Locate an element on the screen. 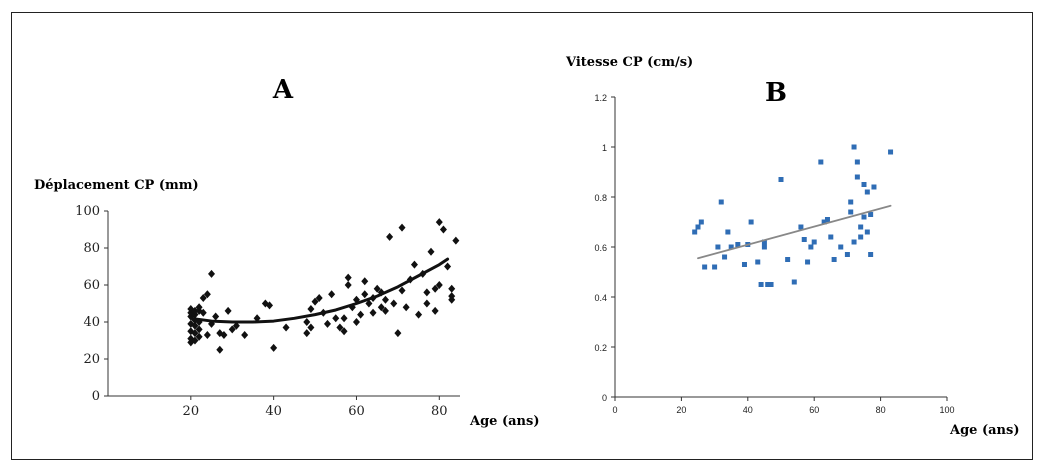 This screenshot has width=1047, height=472. panel-a-y-axis-title: Déplacement CP (mm) is located at coordinates (116, 185).